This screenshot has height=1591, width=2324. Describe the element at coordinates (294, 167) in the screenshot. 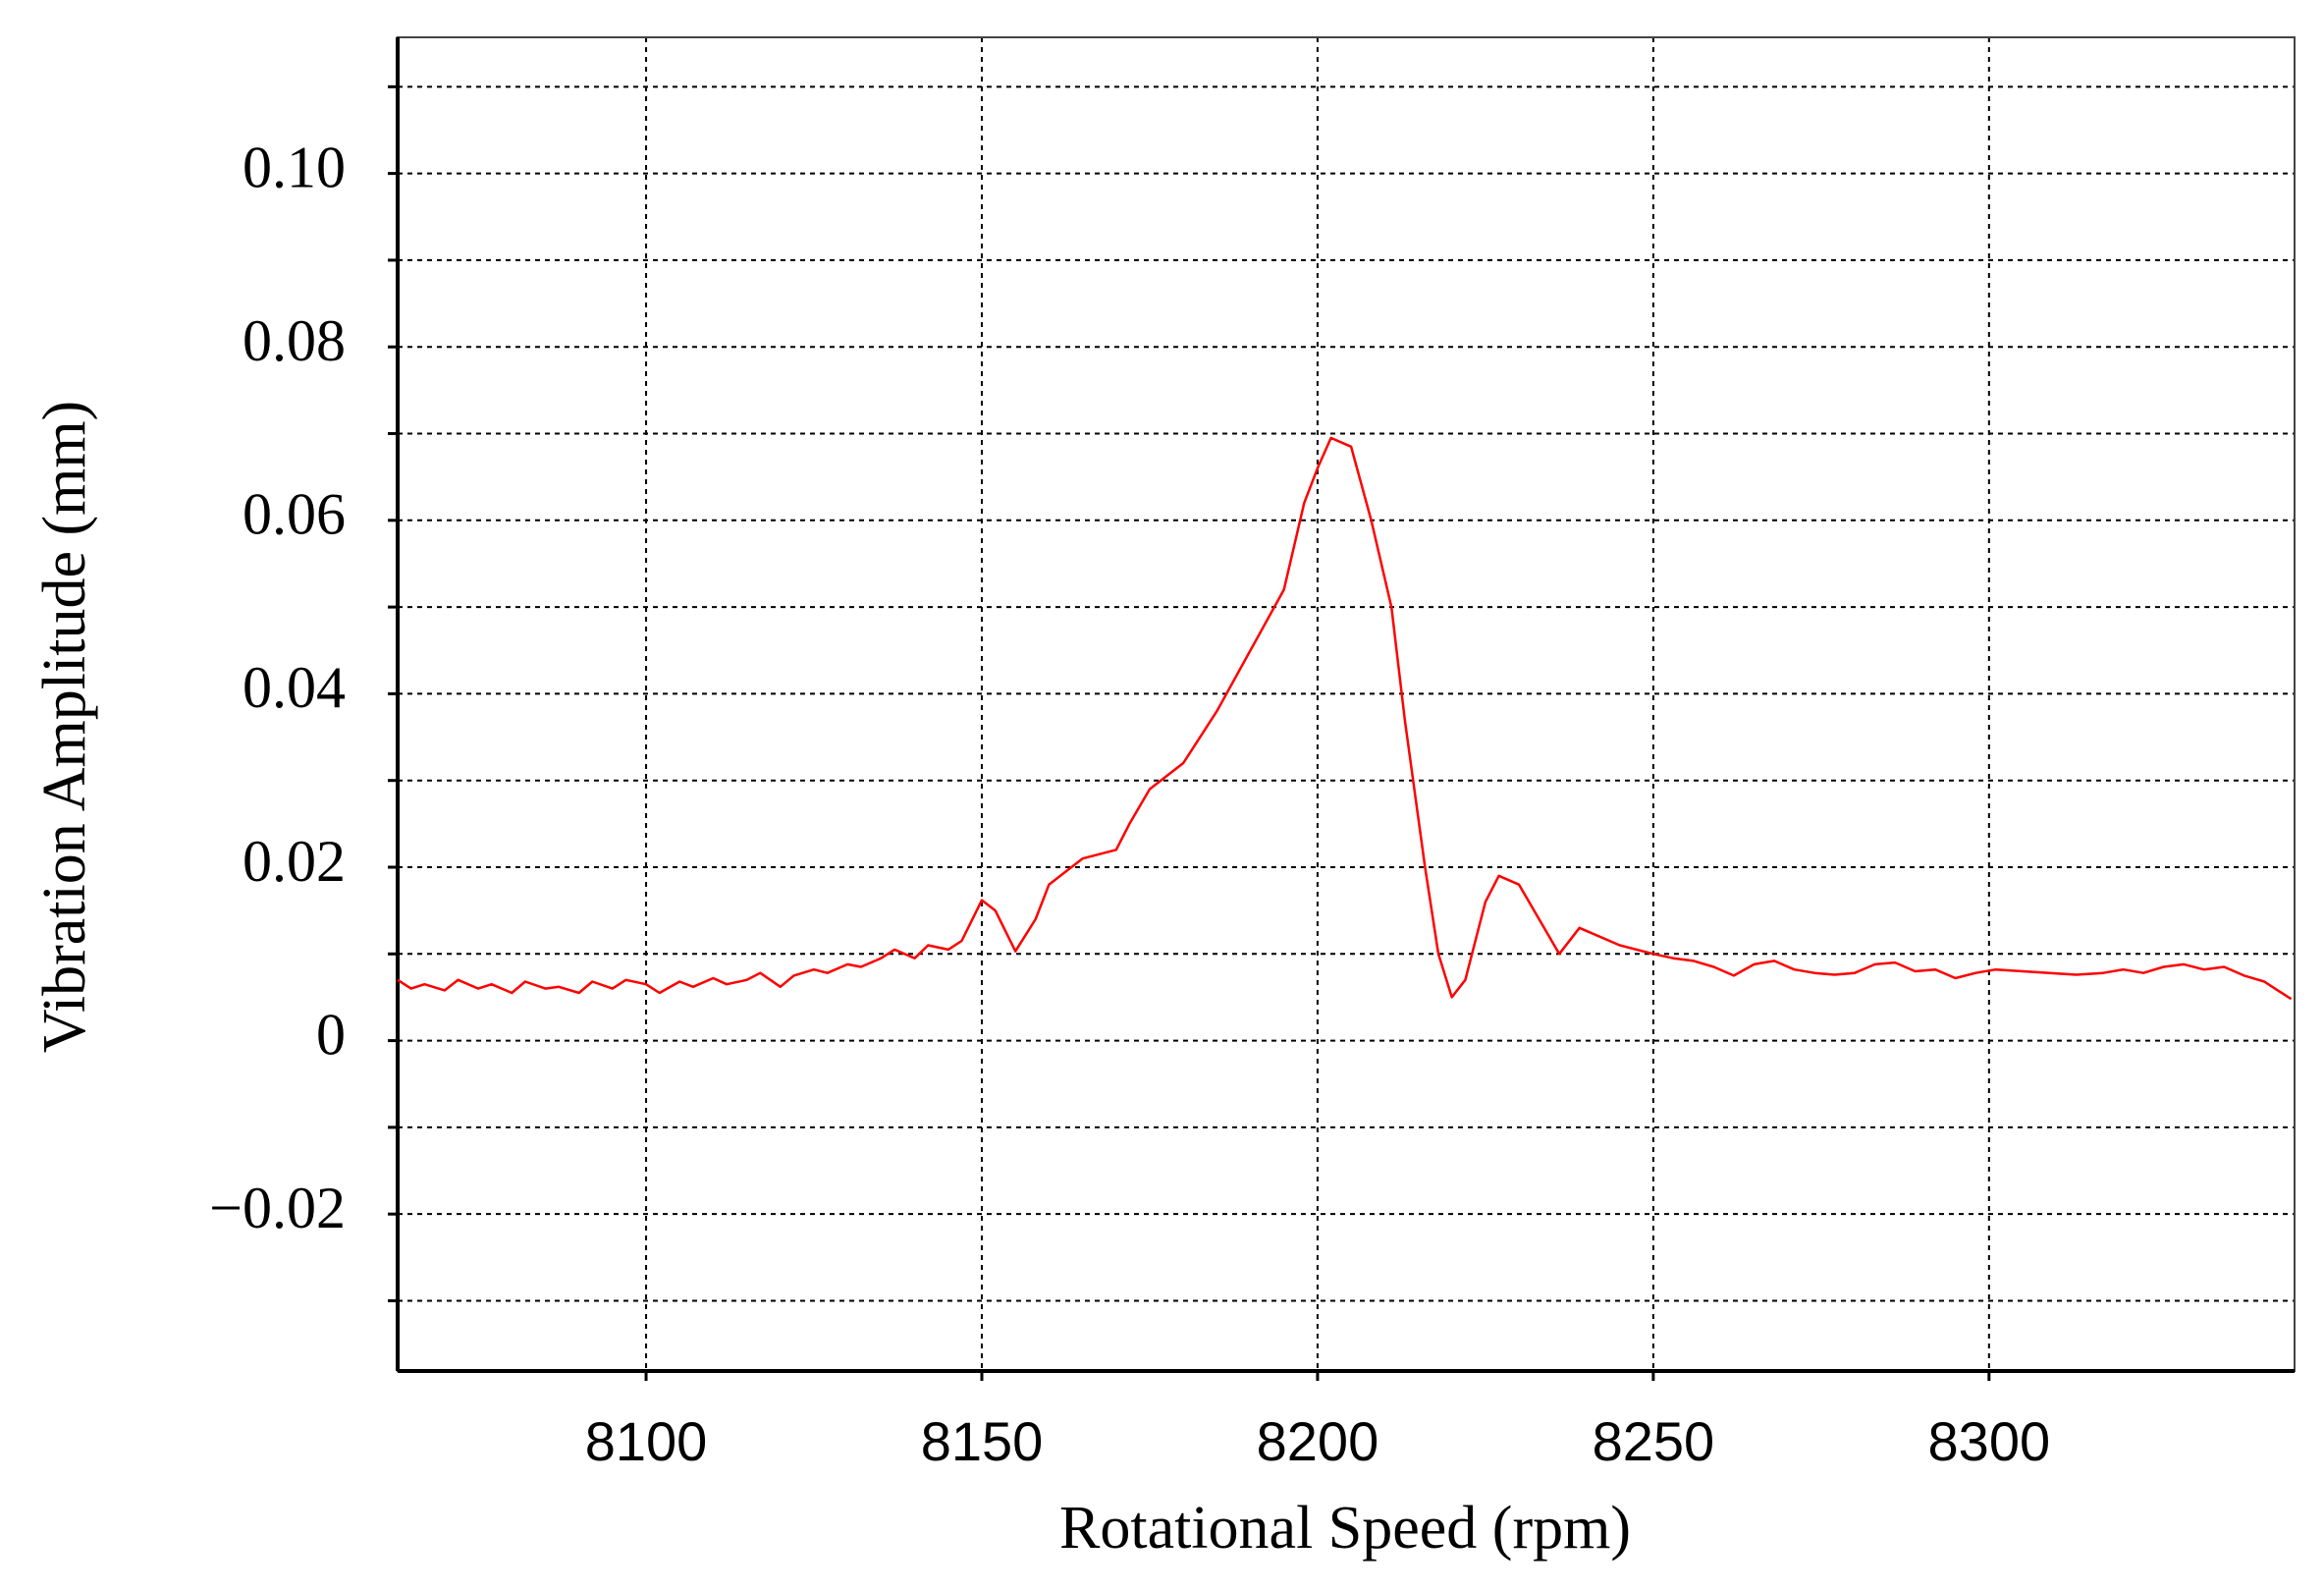

I see `y-tick-label: 0.10` at that location.